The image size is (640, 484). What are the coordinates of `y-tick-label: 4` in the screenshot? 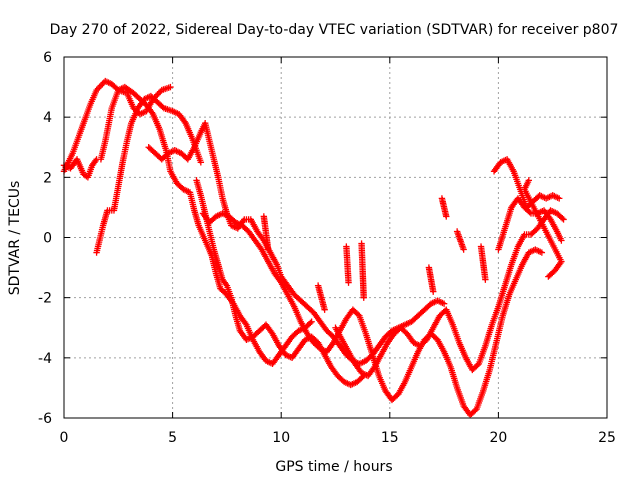 It's located at (47, 118).